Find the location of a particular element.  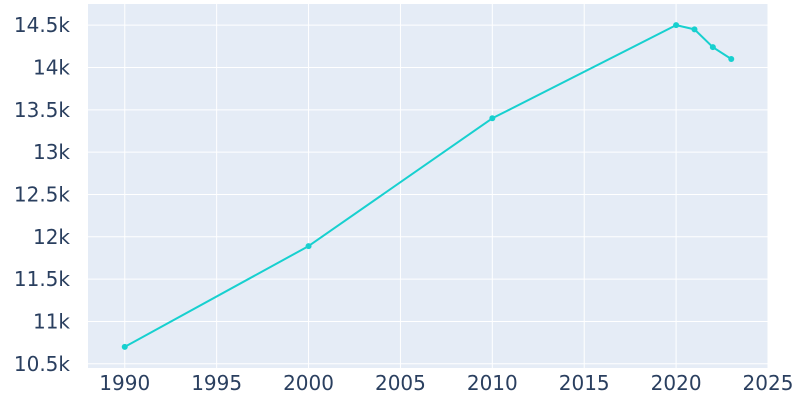

y-axis: 10.5k 11k 11.5k 12k 12.5k 13k 13.5k 14k 14.5k is located at coordinates (42, 194).